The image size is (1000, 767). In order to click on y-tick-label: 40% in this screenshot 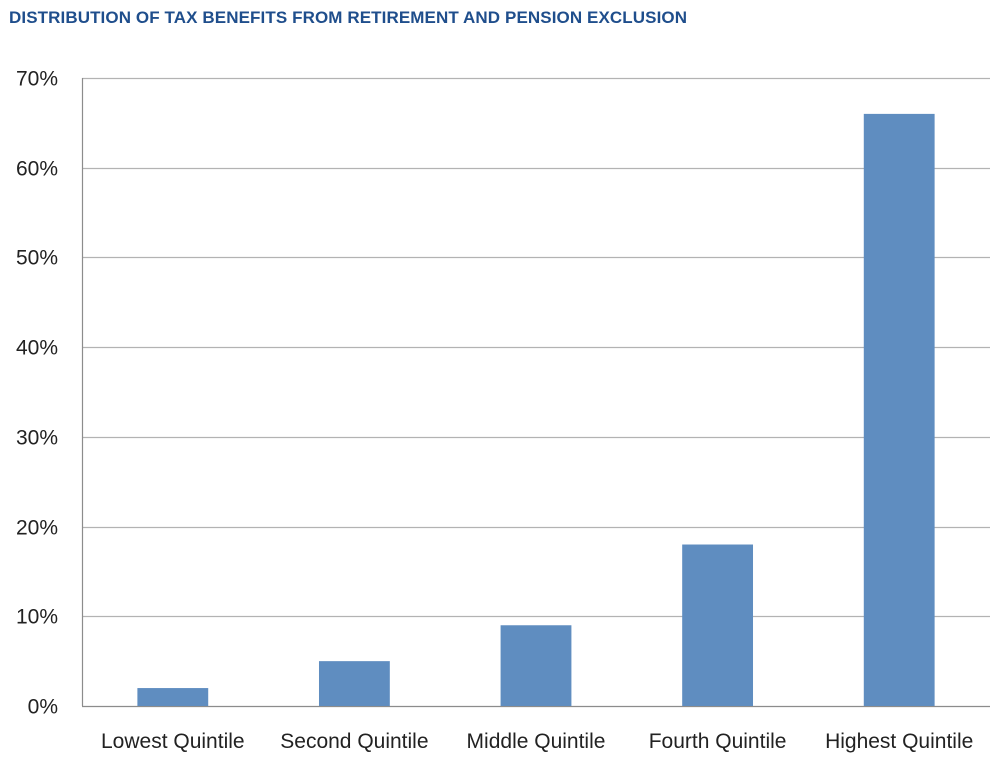, I will do `click(37, 348)`.